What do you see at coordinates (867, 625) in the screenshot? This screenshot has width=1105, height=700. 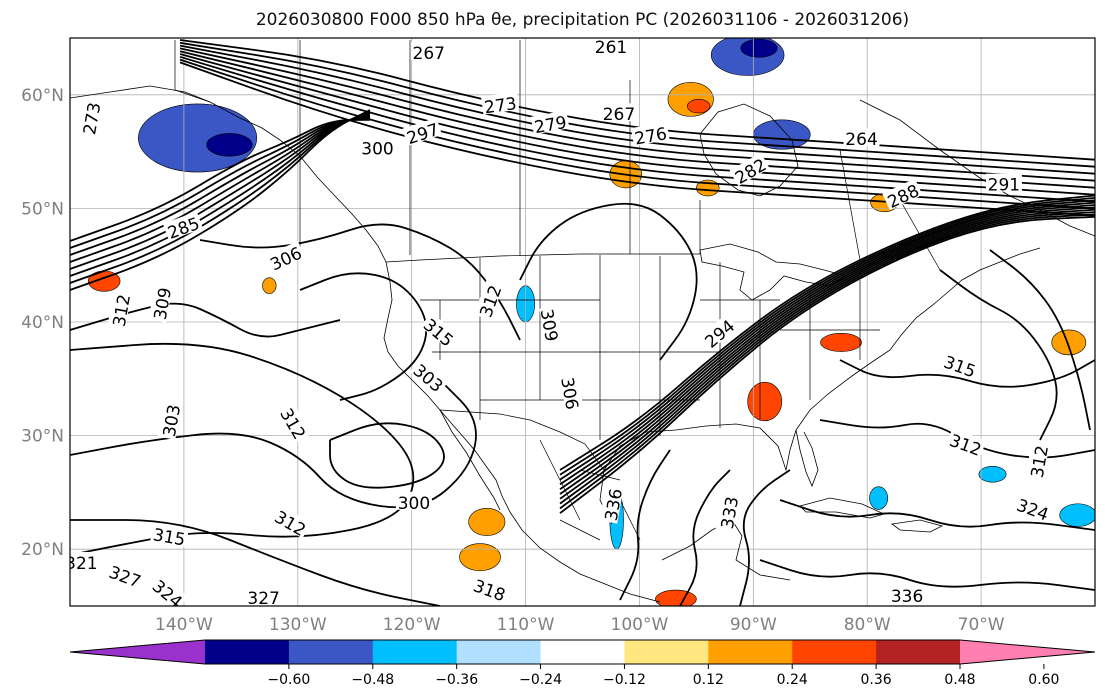 I see `lon-tick-label: 80°W` at bounding box center [867, 625].